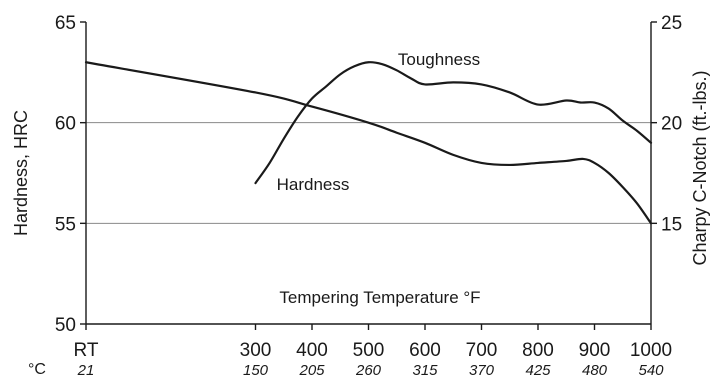  I want to click on left-tick-label-55: 55, so click(65, 224).